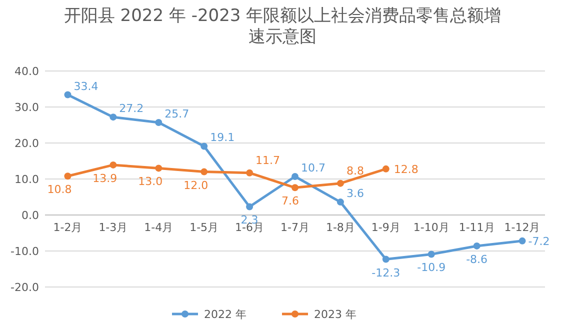 The image size is (565, 327). Describe the element at coordinates (26, 107) in the screenshot. I see `y-tick-label: 30.0` at that location.